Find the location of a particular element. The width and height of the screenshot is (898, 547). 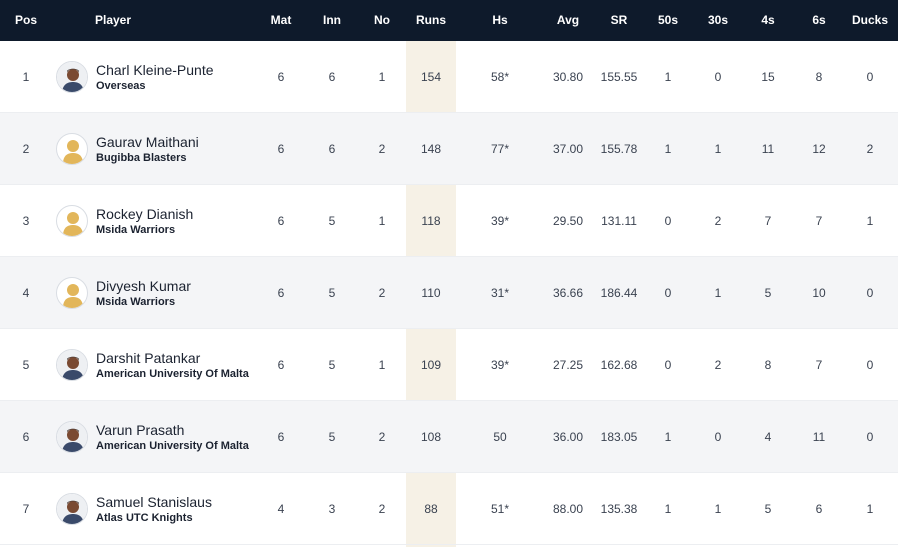

fours-cell: 7 is located at coordinates (768, 221).